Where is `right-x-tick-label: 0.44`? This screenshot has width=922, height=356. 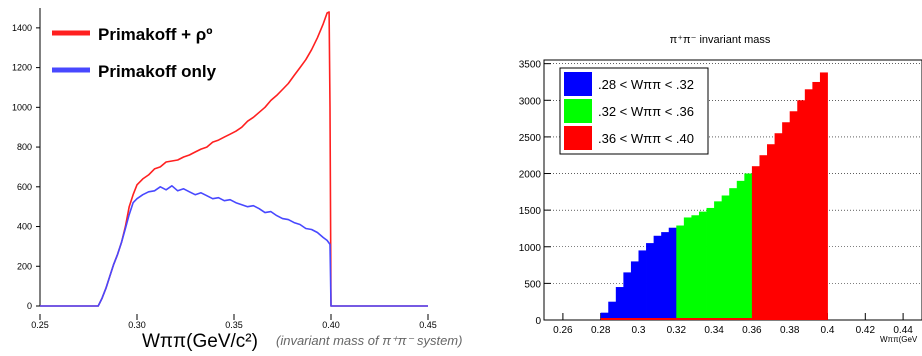 right-x-tick-label: 0.44 is located at coordinates (903, 330).